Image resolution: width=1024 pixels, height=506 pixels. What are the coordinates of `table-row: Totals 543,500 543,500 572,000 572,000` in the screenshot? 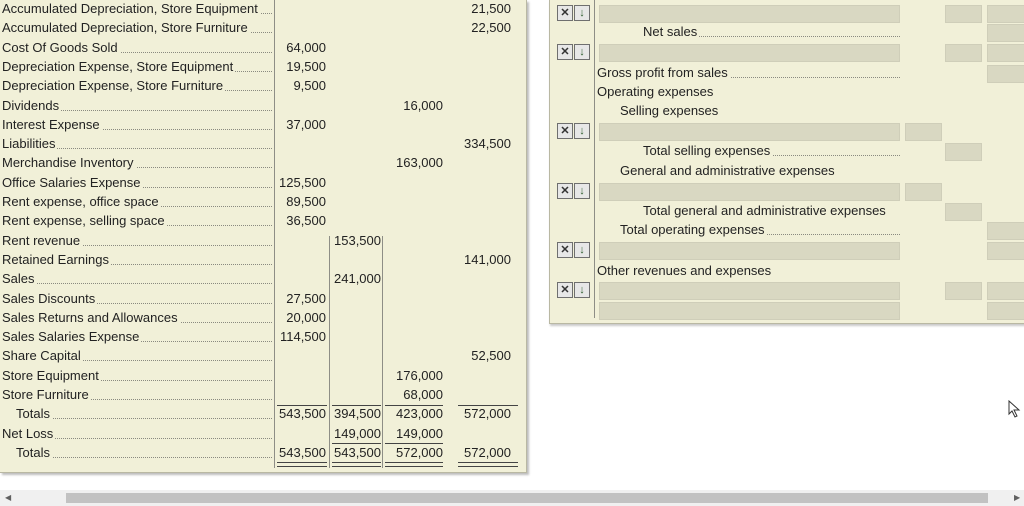 It's located at (262, 452).